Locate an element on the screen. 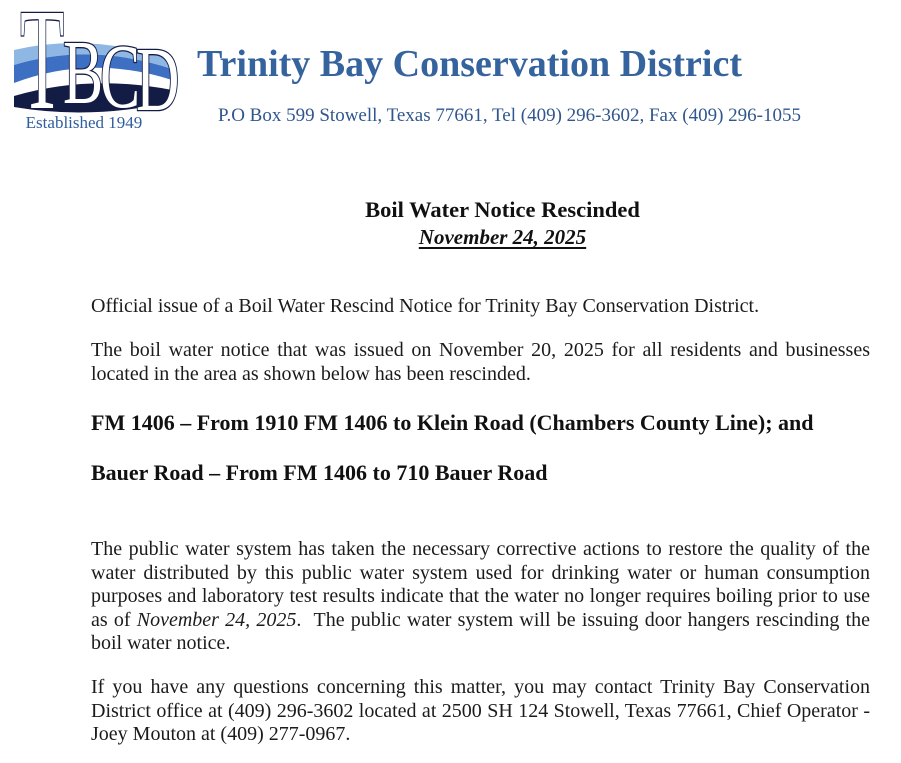 This screenshot has width=901, height=763. tbcd-logo-icon: T B C D is located at coordinates (97, 70).